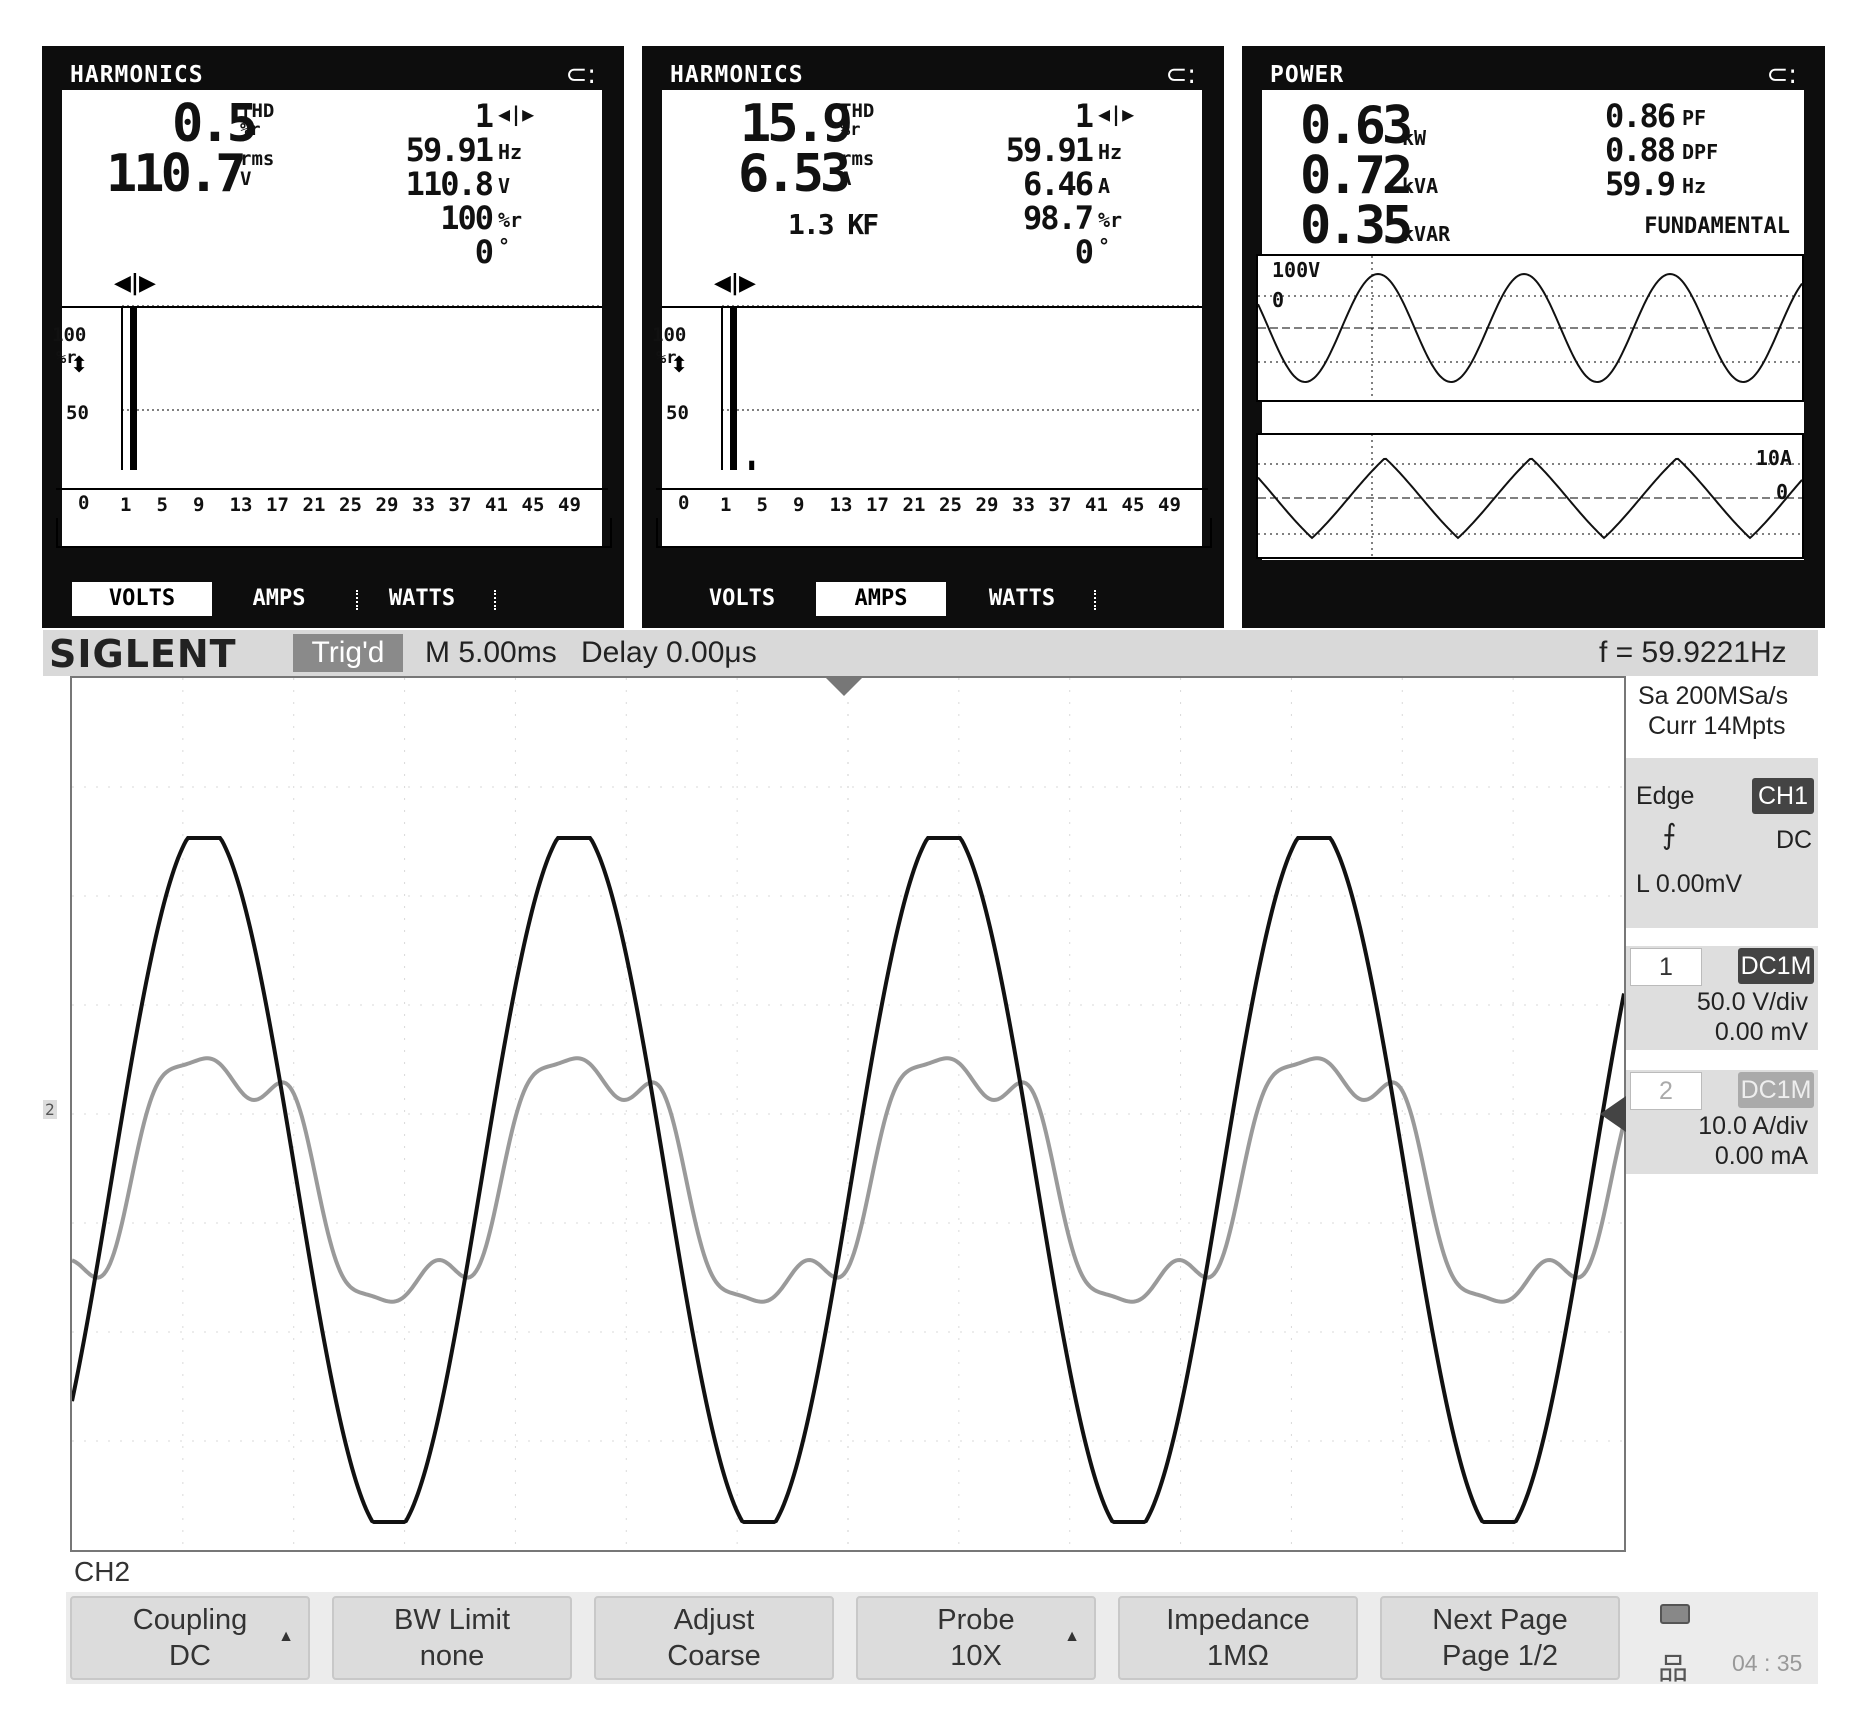 This screenshot has height=1715, width=1855. Describe the element at coordinates (976, 1620) in the screenshot. I see `softkey-label: Probe` at that location.